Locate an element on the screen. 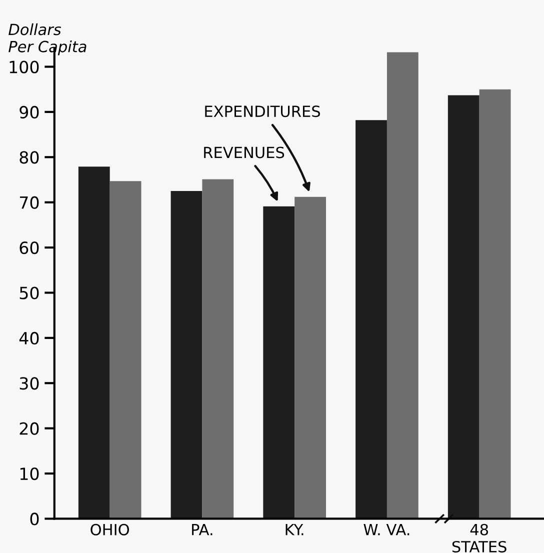 The image size is (544, 553). y-tick-label: 100 is located at coordinates (24, 67).